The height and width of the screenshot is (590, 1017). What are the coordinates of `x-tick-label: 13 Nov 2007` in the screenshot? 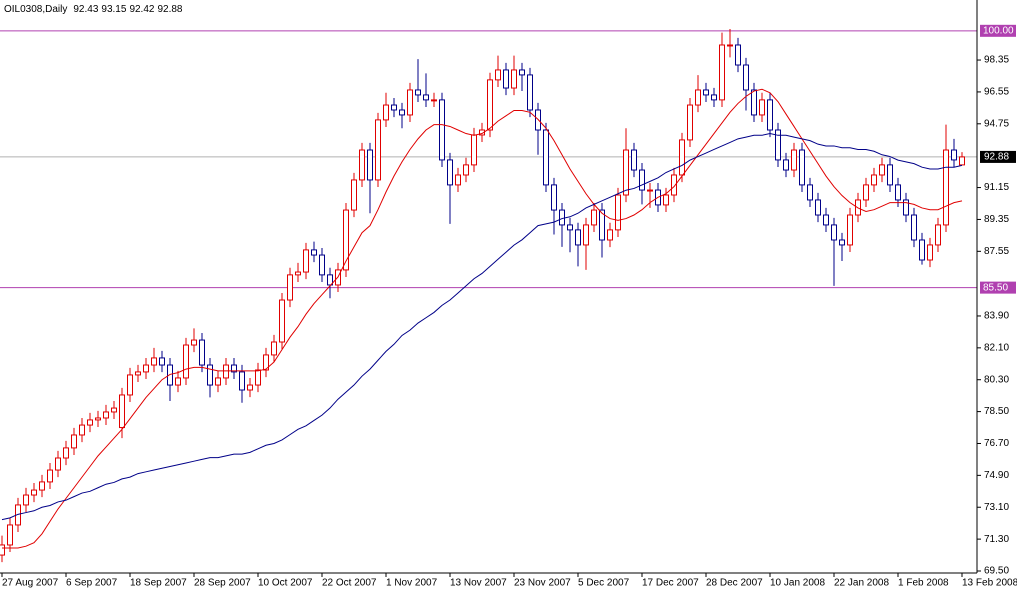 It's located at (478, 583).